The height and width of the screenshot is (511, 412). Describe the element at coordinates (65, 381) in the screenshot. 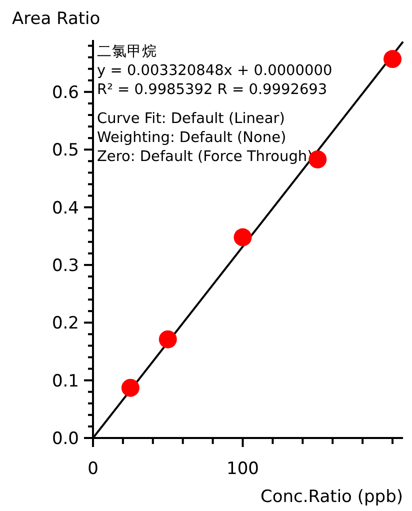

I see `y-tick-label: 0.1` at that location.